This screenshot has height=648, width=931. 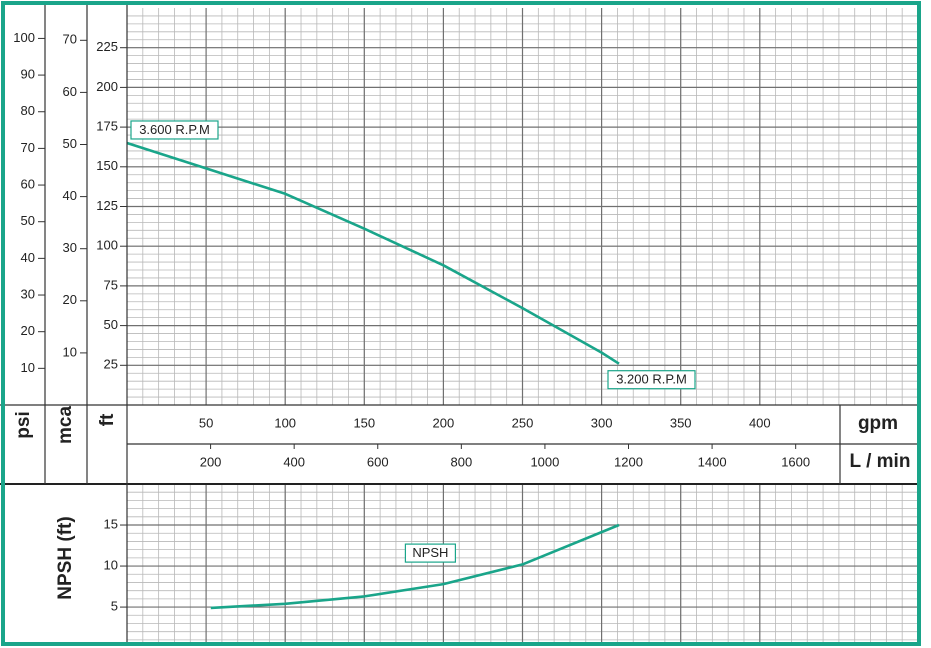 I want to click on y-tick-label: 225, so click(x=107, y=46).